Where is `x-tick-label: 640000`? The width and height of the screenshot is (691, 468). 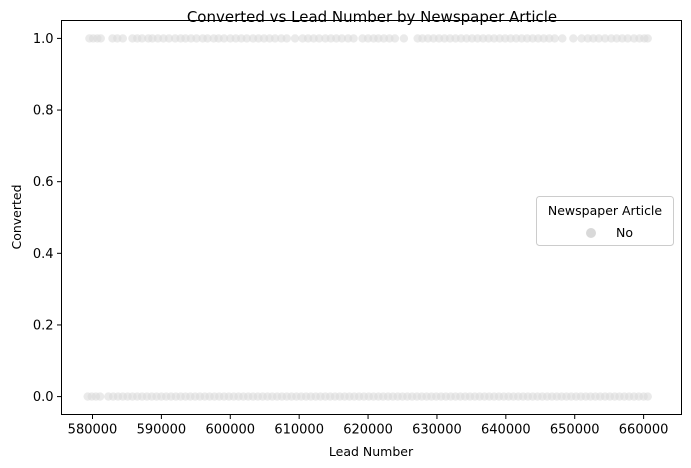
x-tick-label: 640000 is located at coordinates (506, 430).